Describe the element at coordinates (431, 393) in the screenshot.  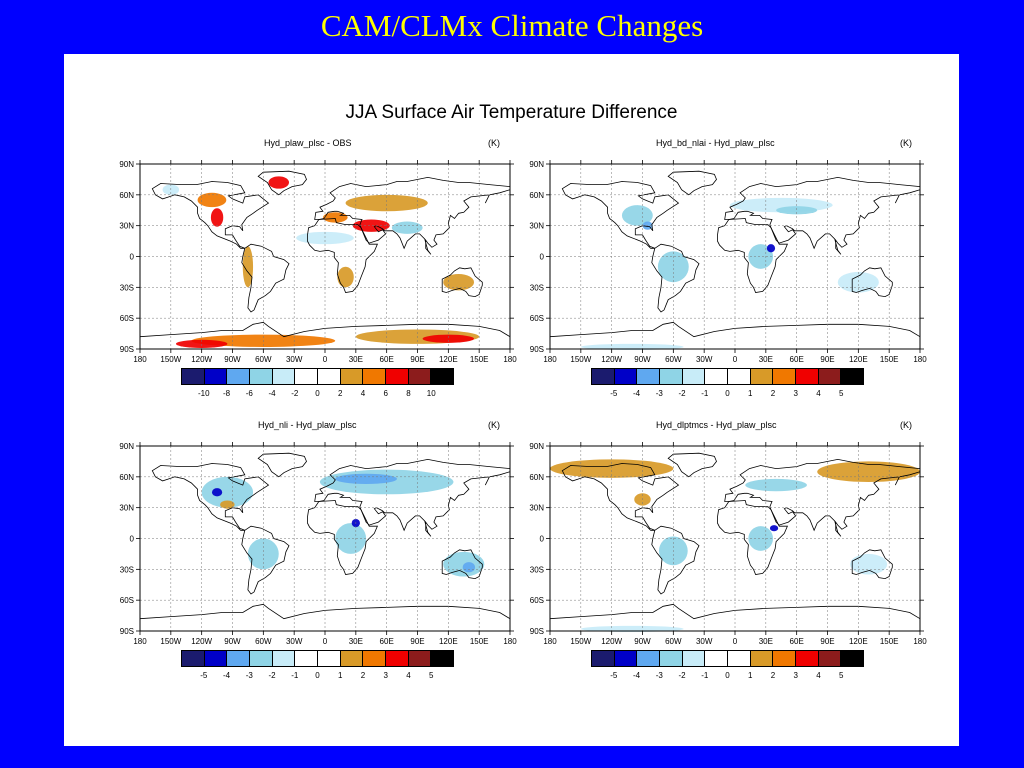
I see `colorbar-level-label: 10` at that location.